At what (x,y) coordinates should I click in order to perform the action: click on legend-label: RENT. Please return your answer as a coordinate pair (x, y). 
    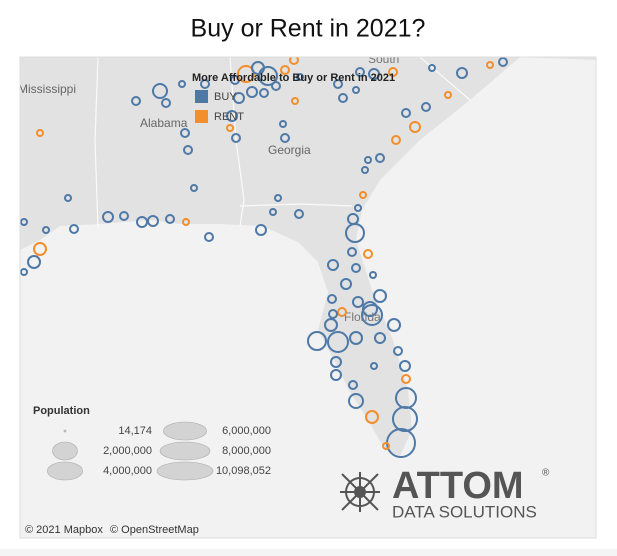
    Looking at the image, I should click on (229, 117).